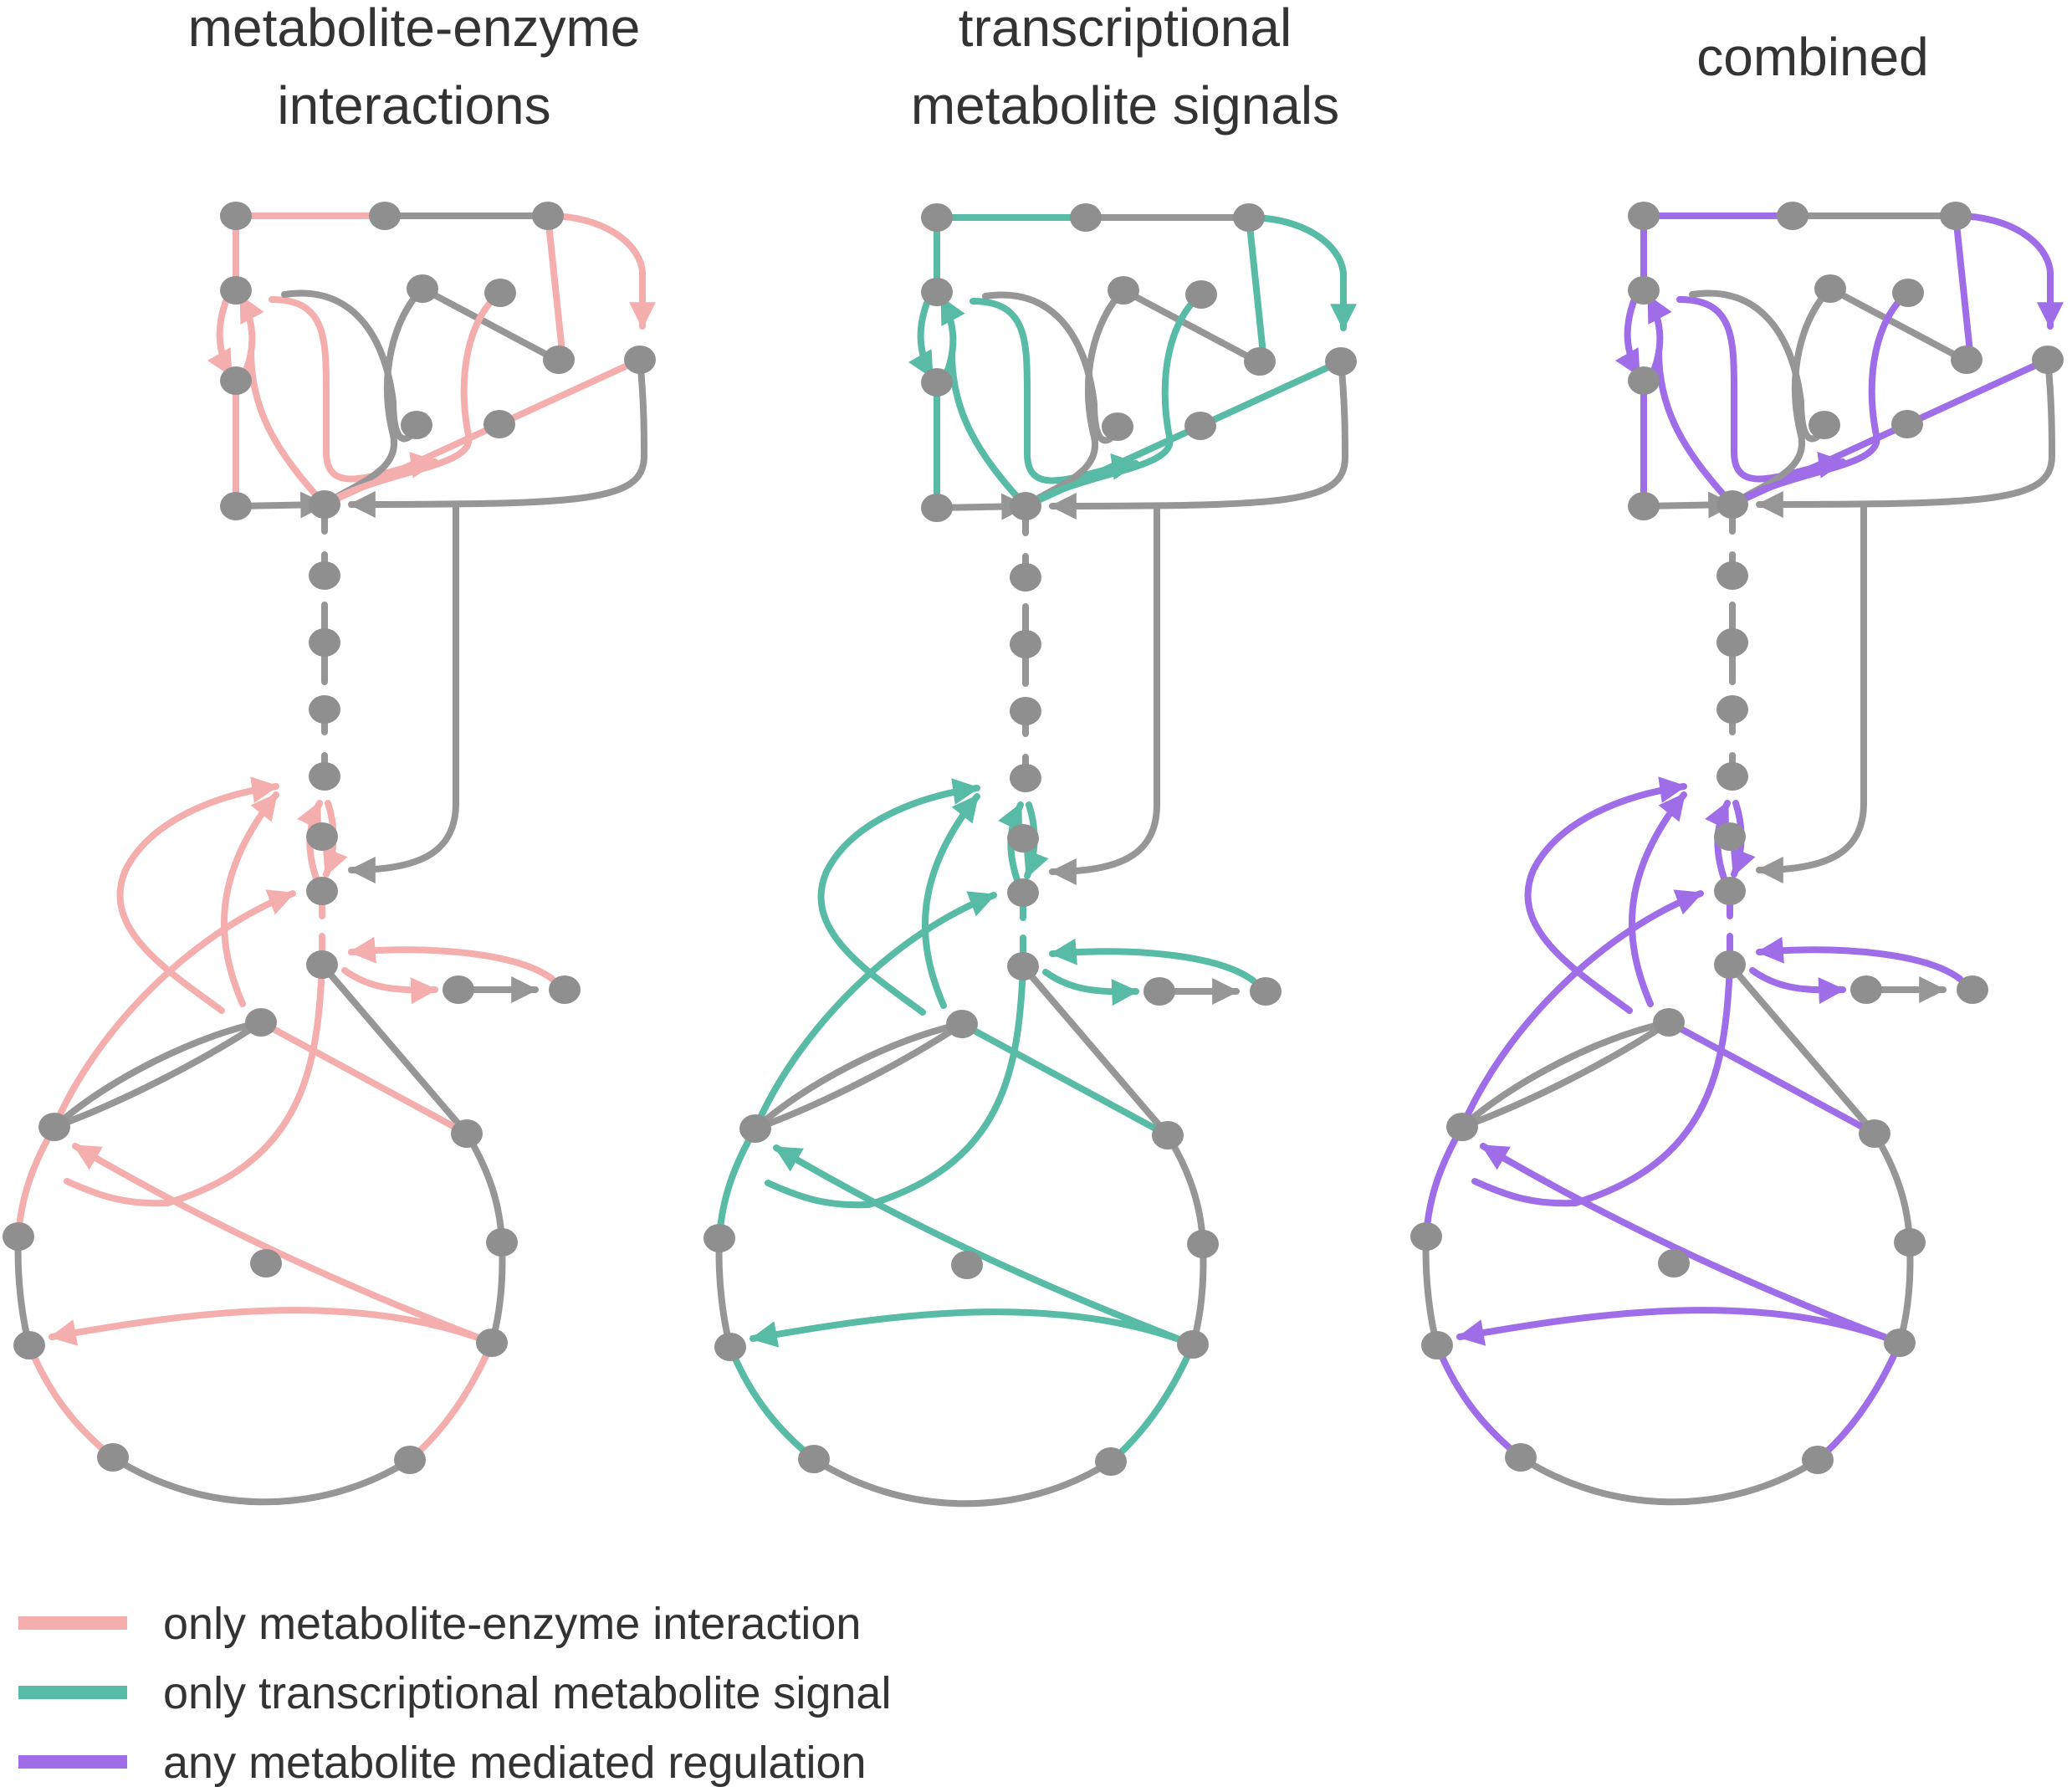  I want to click on legend-label: only metabolite-enzyme interaction, so click(512, 1624).